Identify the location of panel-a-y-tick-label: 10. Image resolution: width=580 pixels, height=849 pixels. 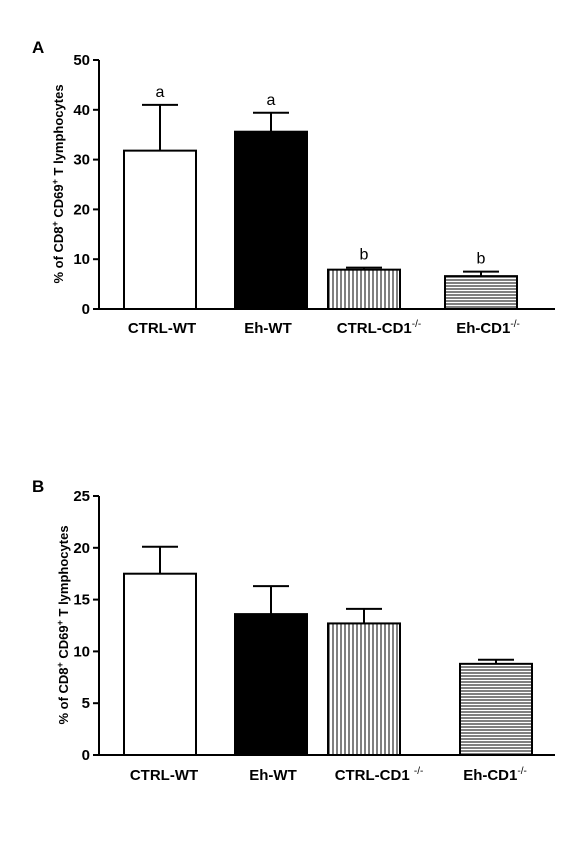
(81, 259).